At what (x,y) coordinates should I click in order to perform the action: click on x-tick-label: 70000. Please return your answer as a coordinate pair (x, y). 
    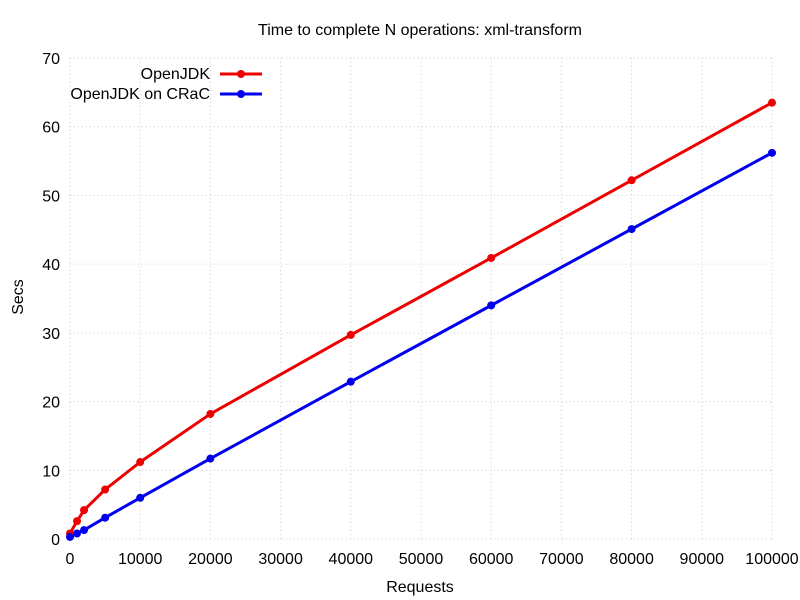
    Looking at the image, I should click on (561, 559).